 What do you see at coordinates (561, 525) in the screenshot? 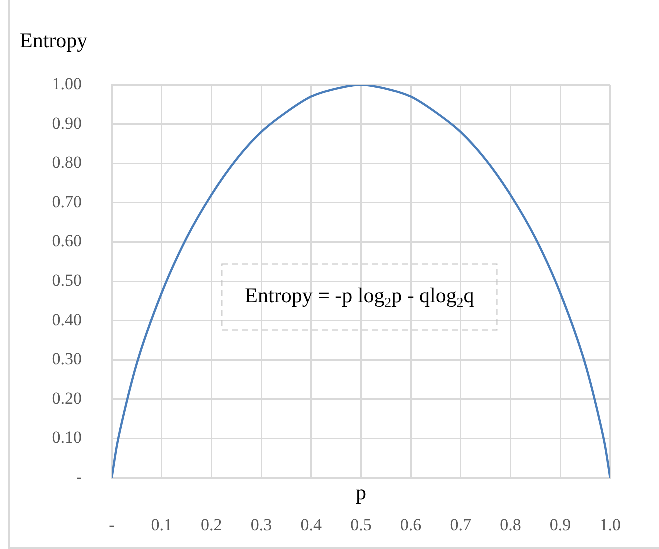
I see `x-tick-label: 0.9` at bounding box center [561, 525].